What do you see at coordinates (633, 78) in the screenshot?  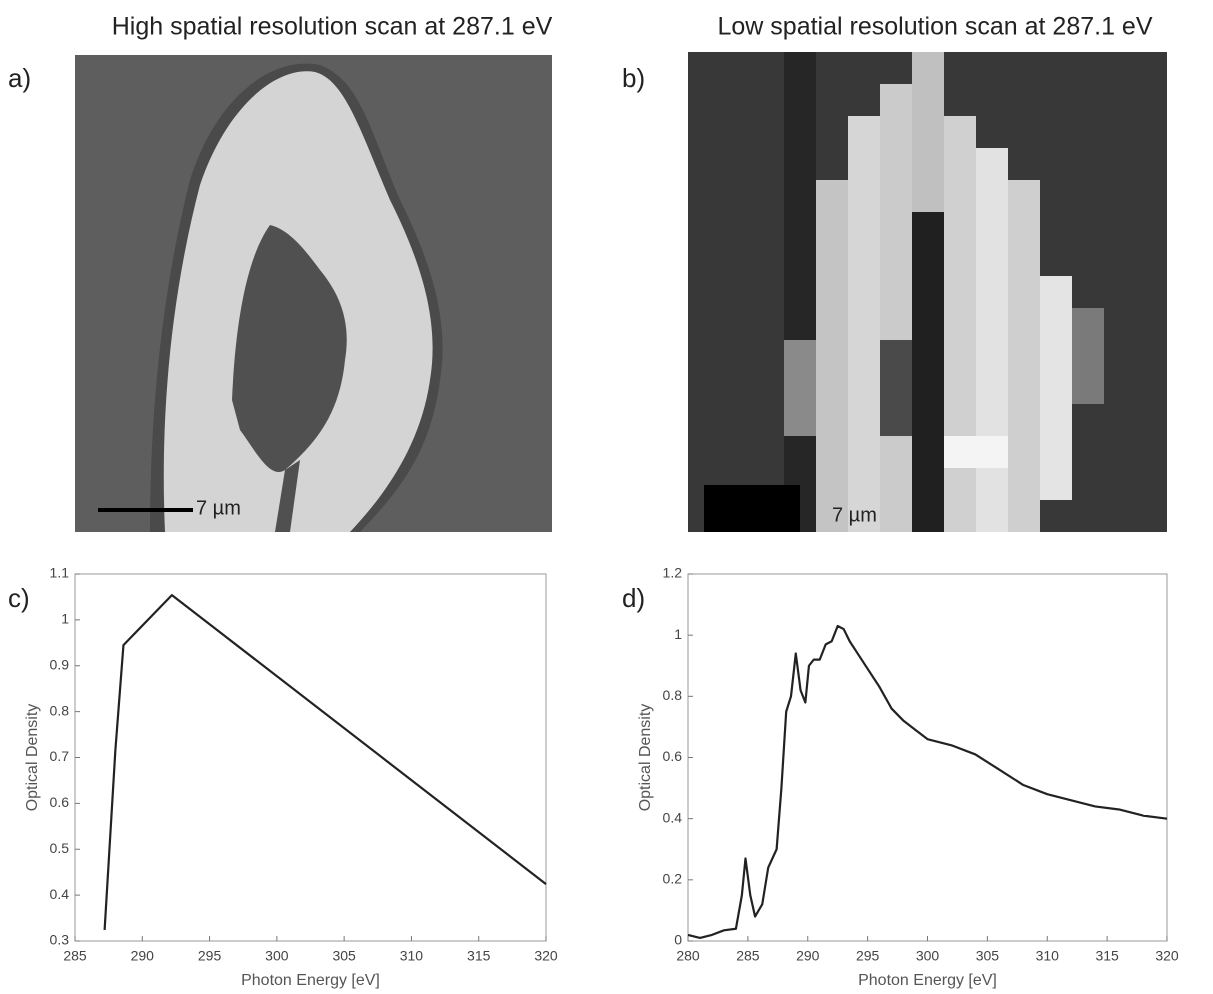 I see `panel-label: b)` at bounding box center [633, 78].